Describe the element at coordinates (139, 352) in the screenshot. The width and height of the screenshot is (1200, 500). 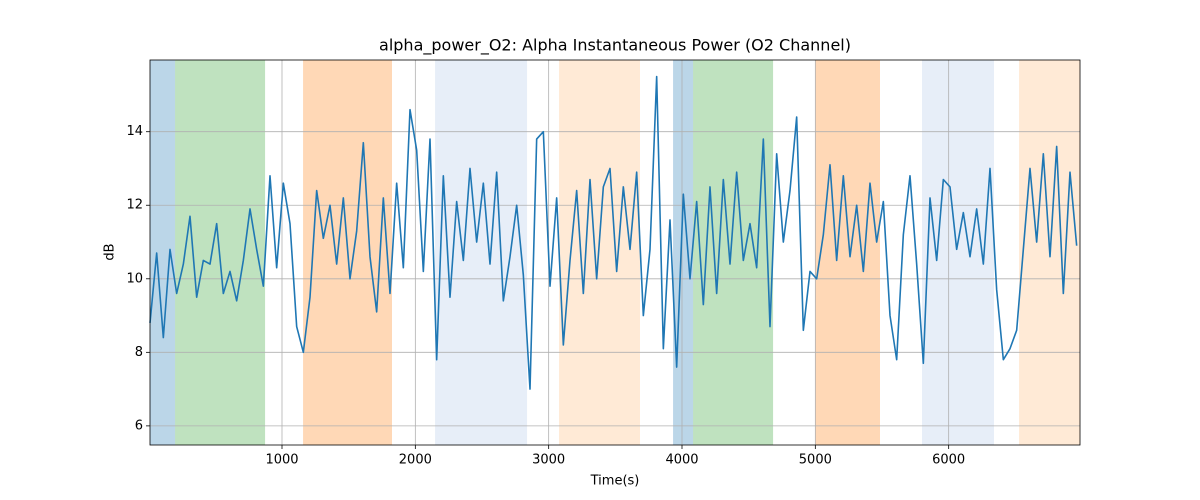
I see `y-tick-label: 8` at that location.